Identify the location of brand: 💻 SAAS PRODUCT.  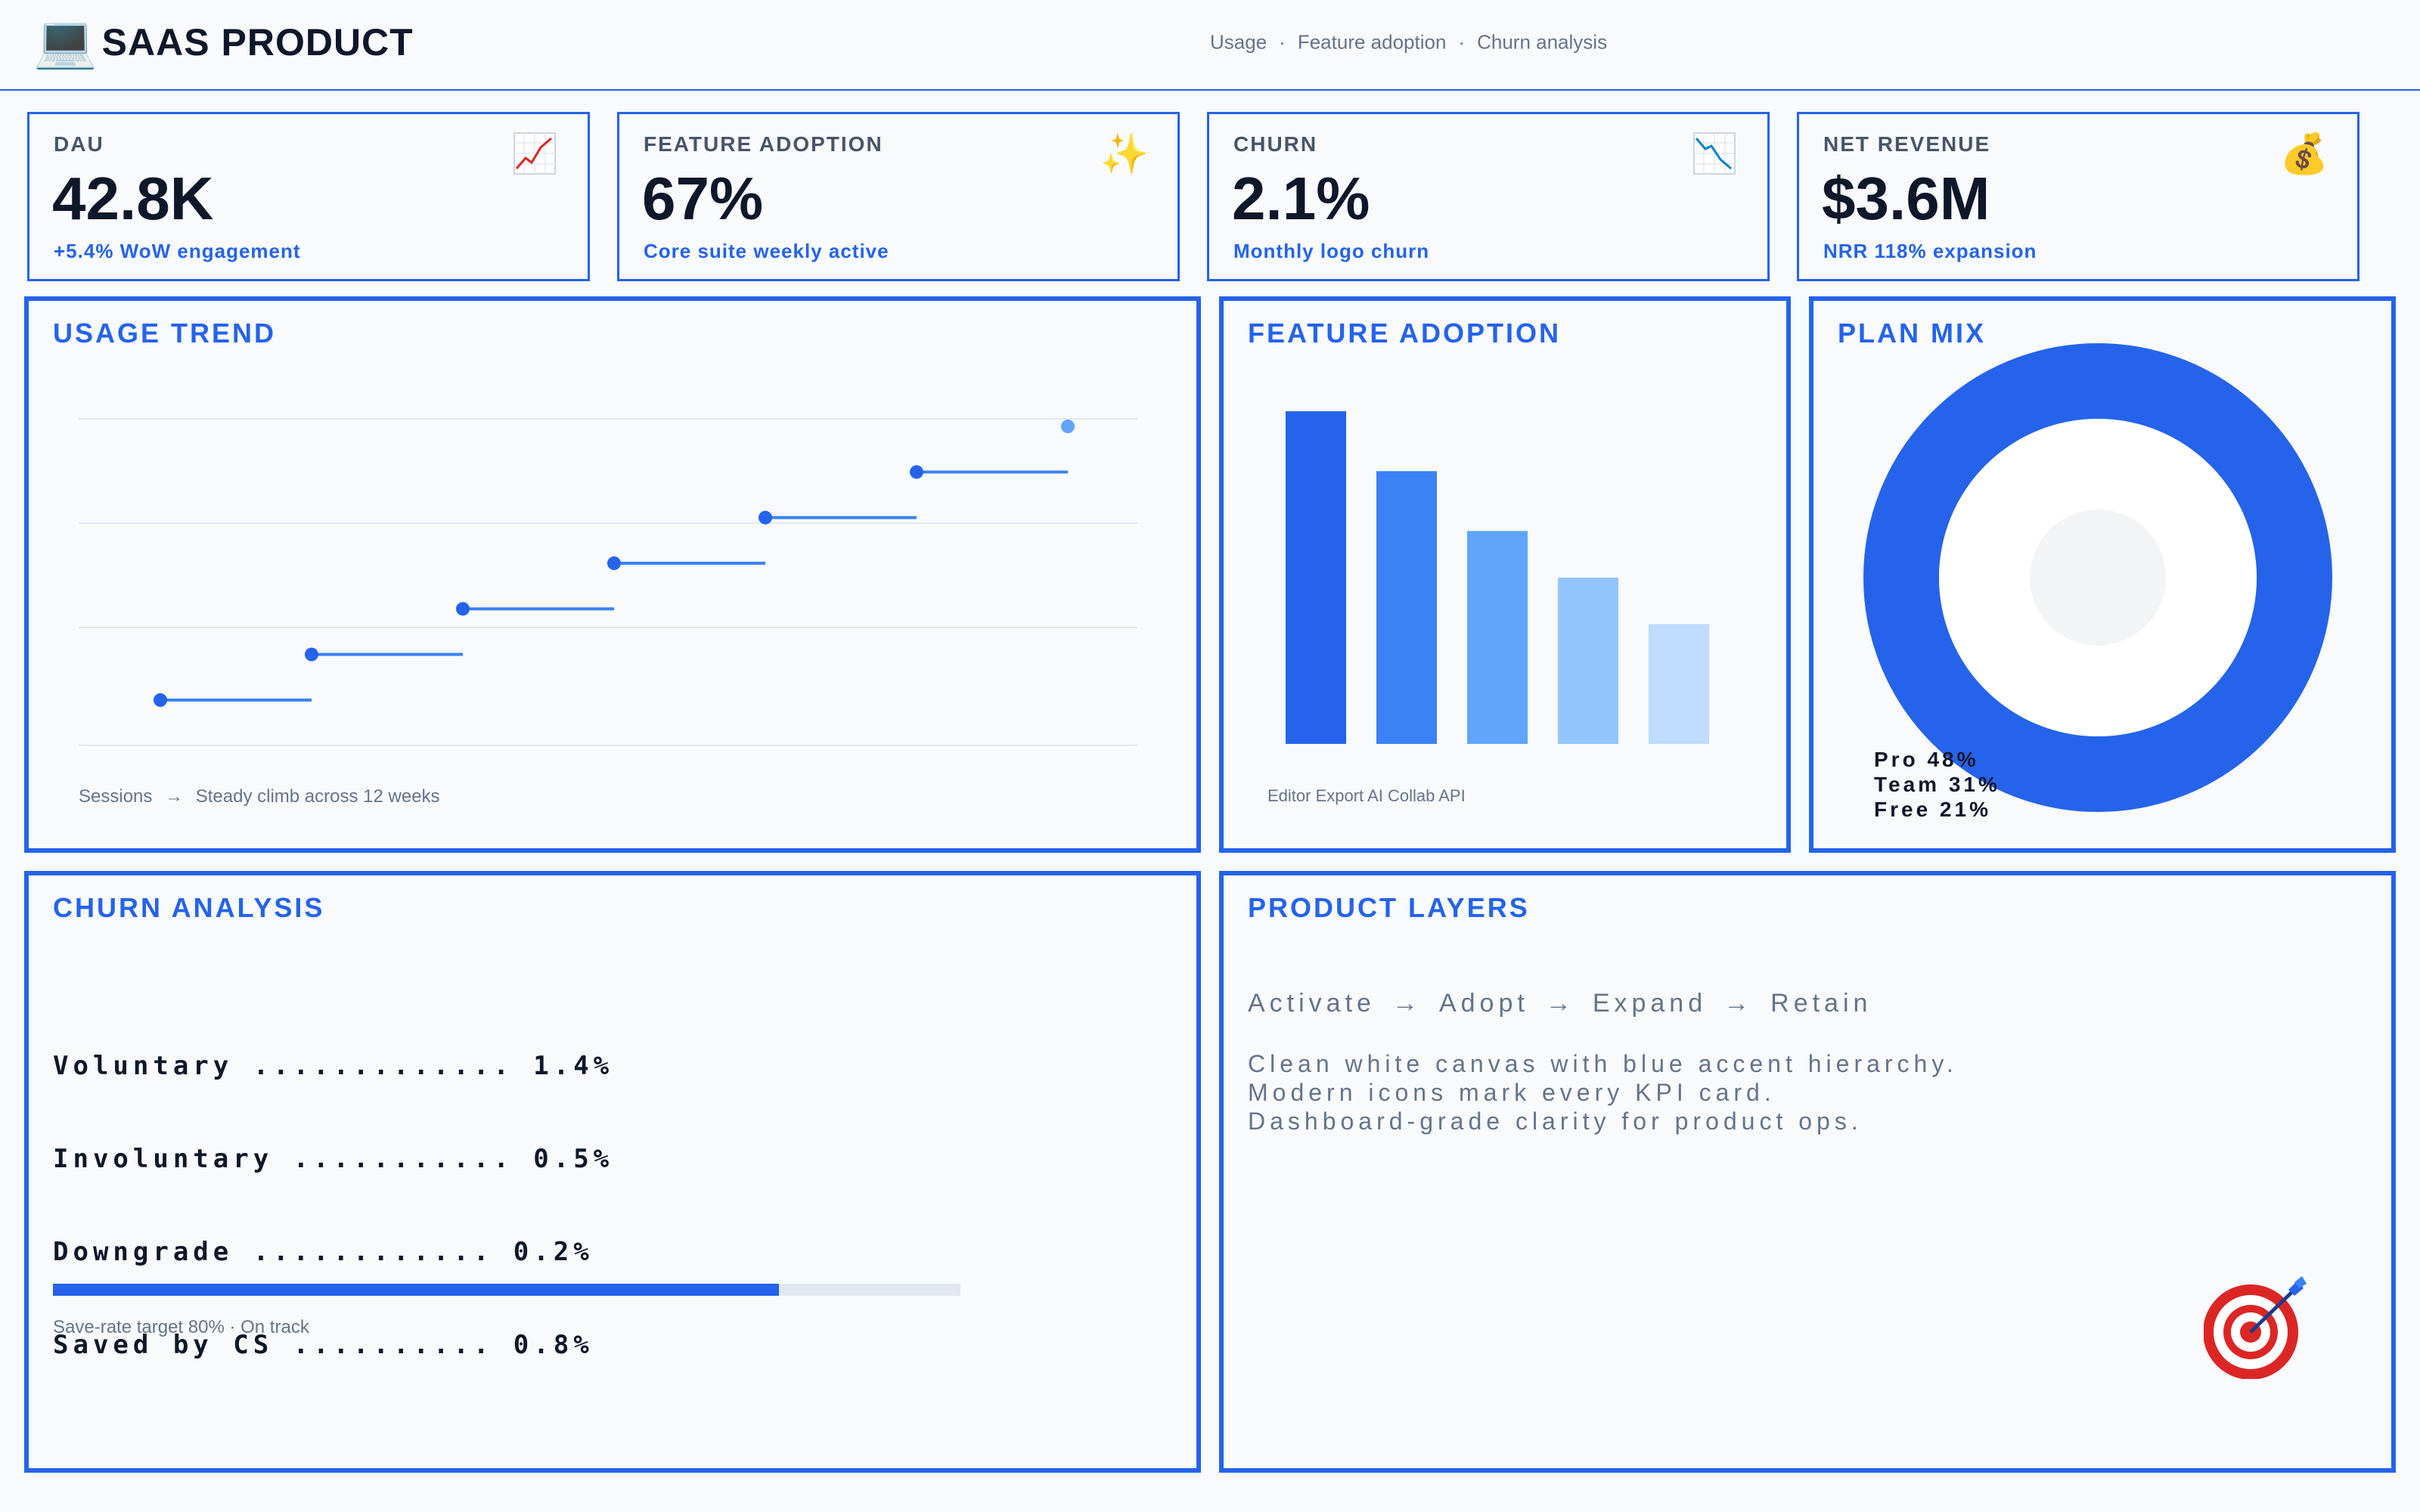
(224, 42).